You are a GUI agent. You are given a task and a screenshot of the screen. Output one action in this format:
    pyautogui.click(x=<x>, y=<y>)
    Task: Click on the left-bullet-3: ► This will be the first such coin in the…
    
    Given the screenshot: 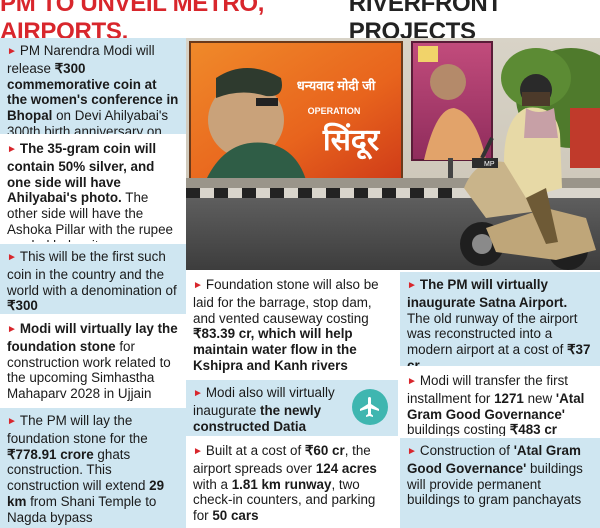 What is the action you would take?
    pyautogui.click(x=93, y=279)
    